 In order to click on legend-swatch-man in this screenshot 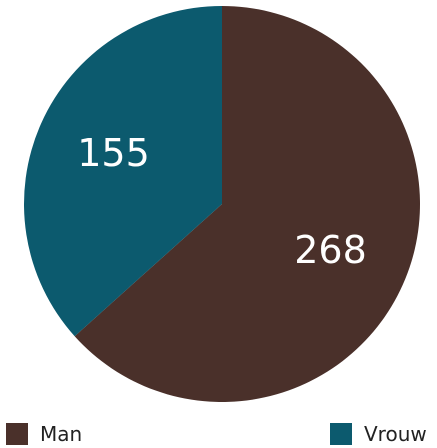, I will do `click(17, 434)`.